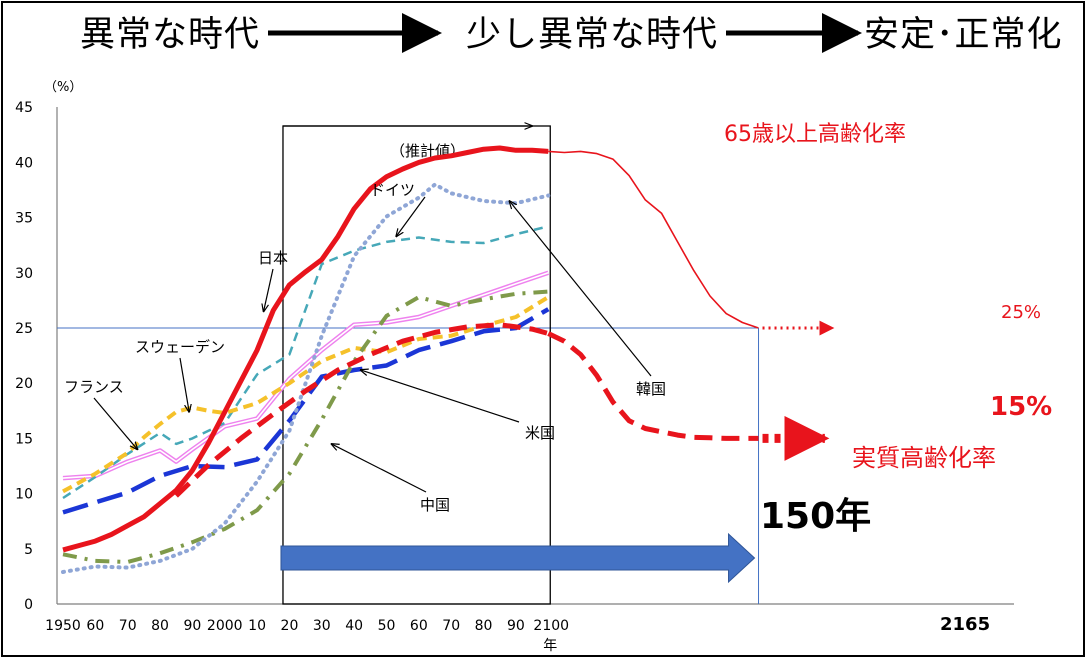 The image size is (1090, 662). I want to click on y-tick-label: 10, so click(24, 495).